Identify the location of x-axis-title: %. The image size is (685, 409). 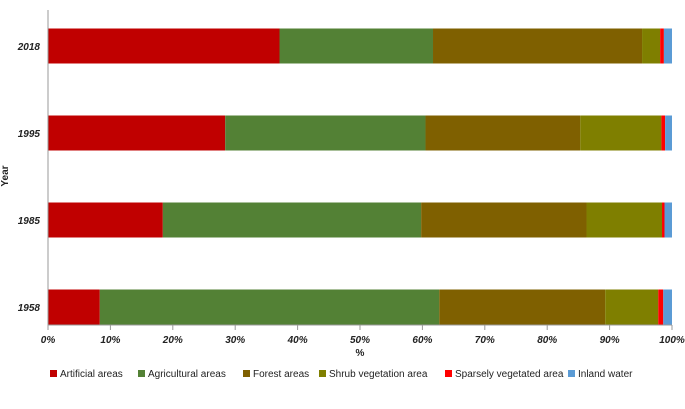
(360, 353).